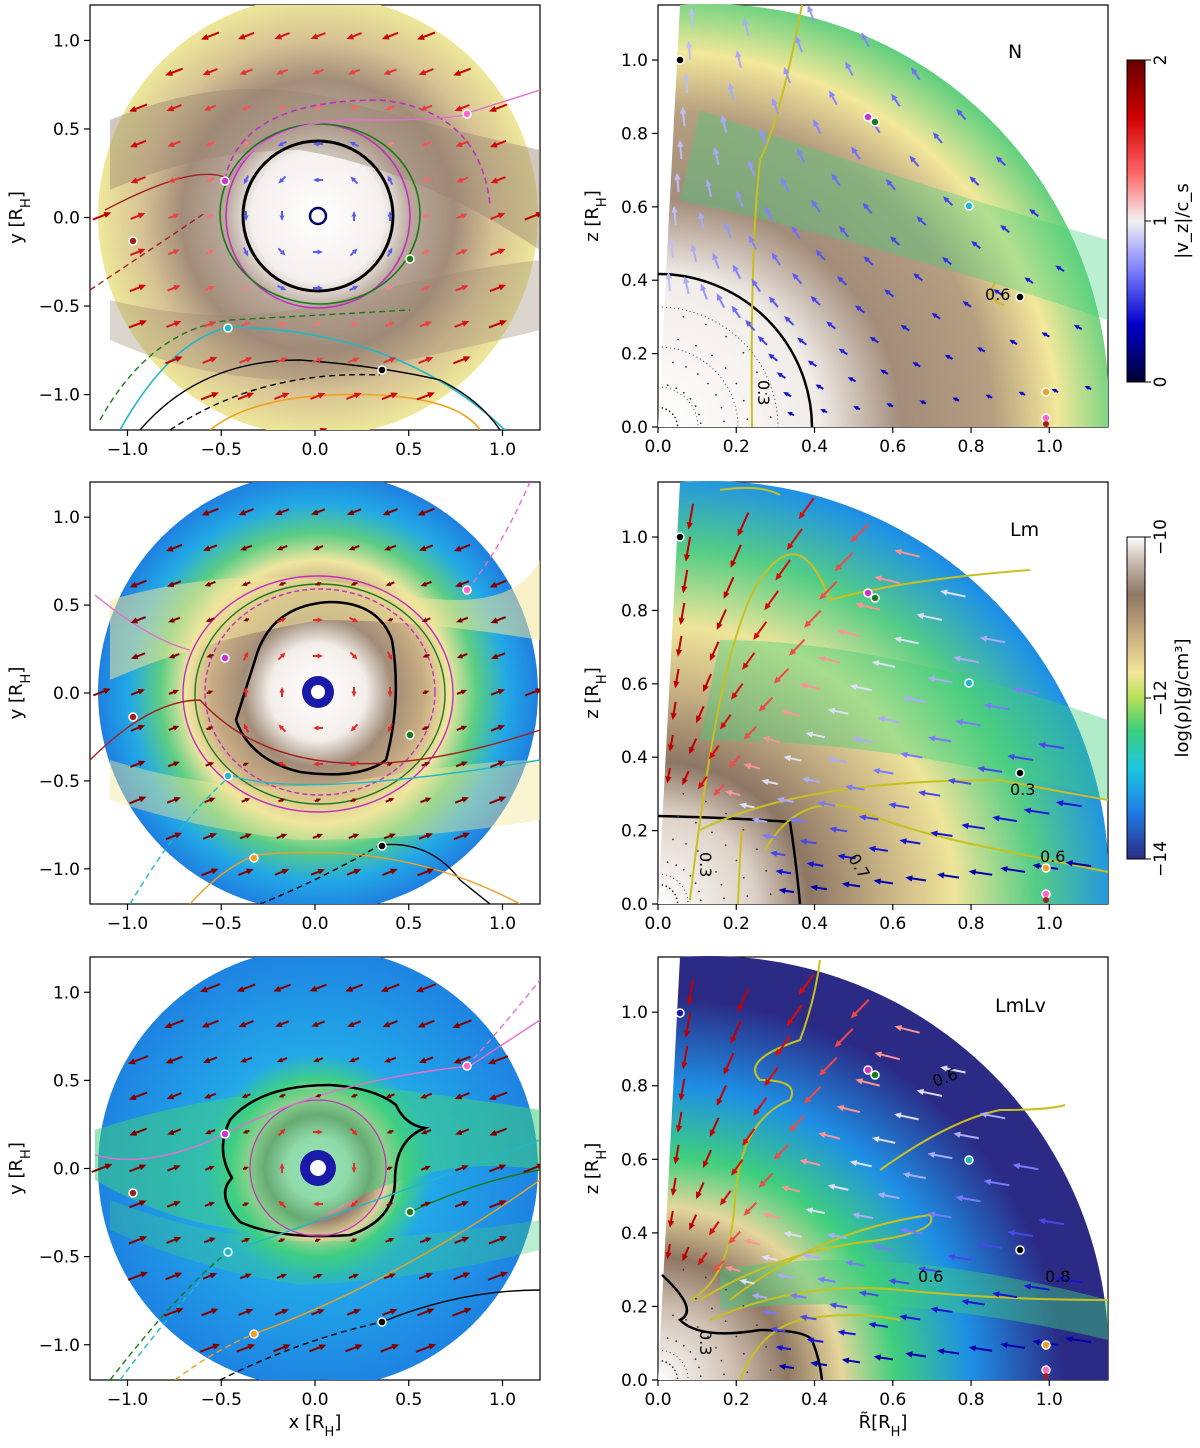 The height and width of the screenshot is (1448, 1200). Describe the element at coordinates (705, 864) in the screenshot. I see `contour-label: 0.3` at that location.